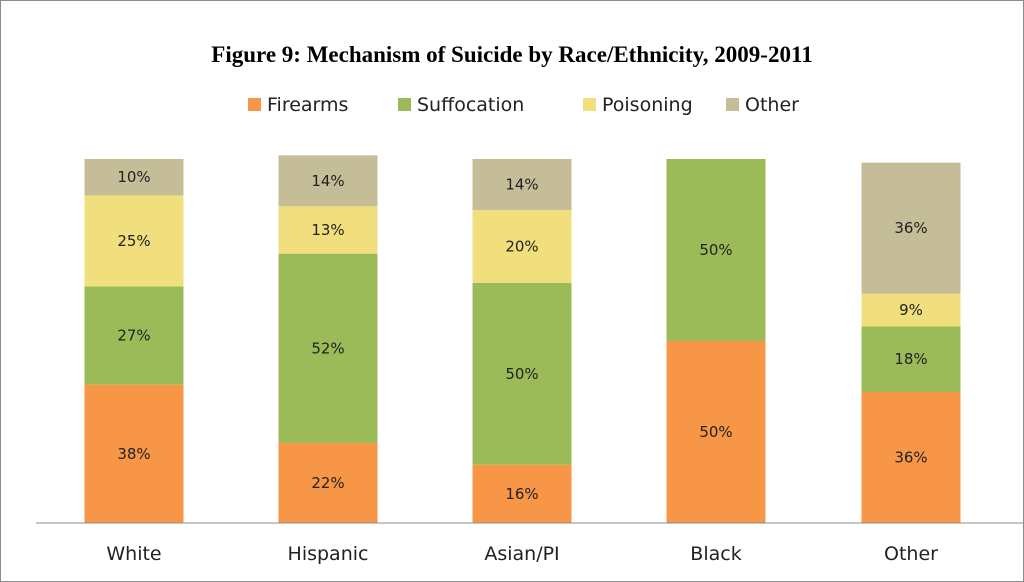  I want to click on data-label-hispanic-poisoning: 13%, so click(327, 230).